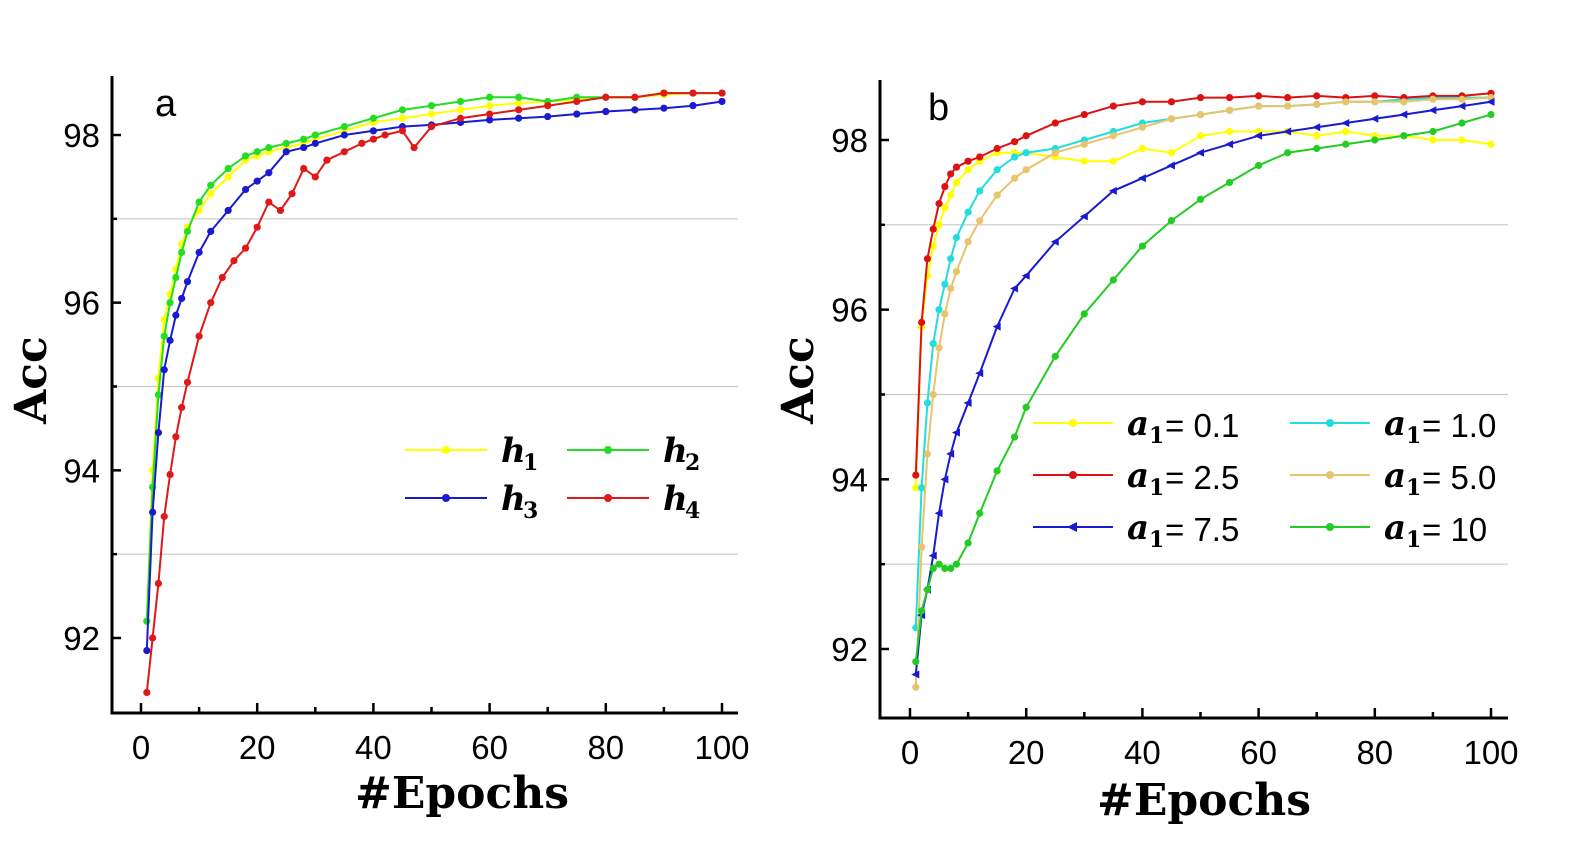 The image size is (1575, 853). Describe the element at coordinates (605, 747) in the screenshot. I see `x-tick-label: 80` at that location.